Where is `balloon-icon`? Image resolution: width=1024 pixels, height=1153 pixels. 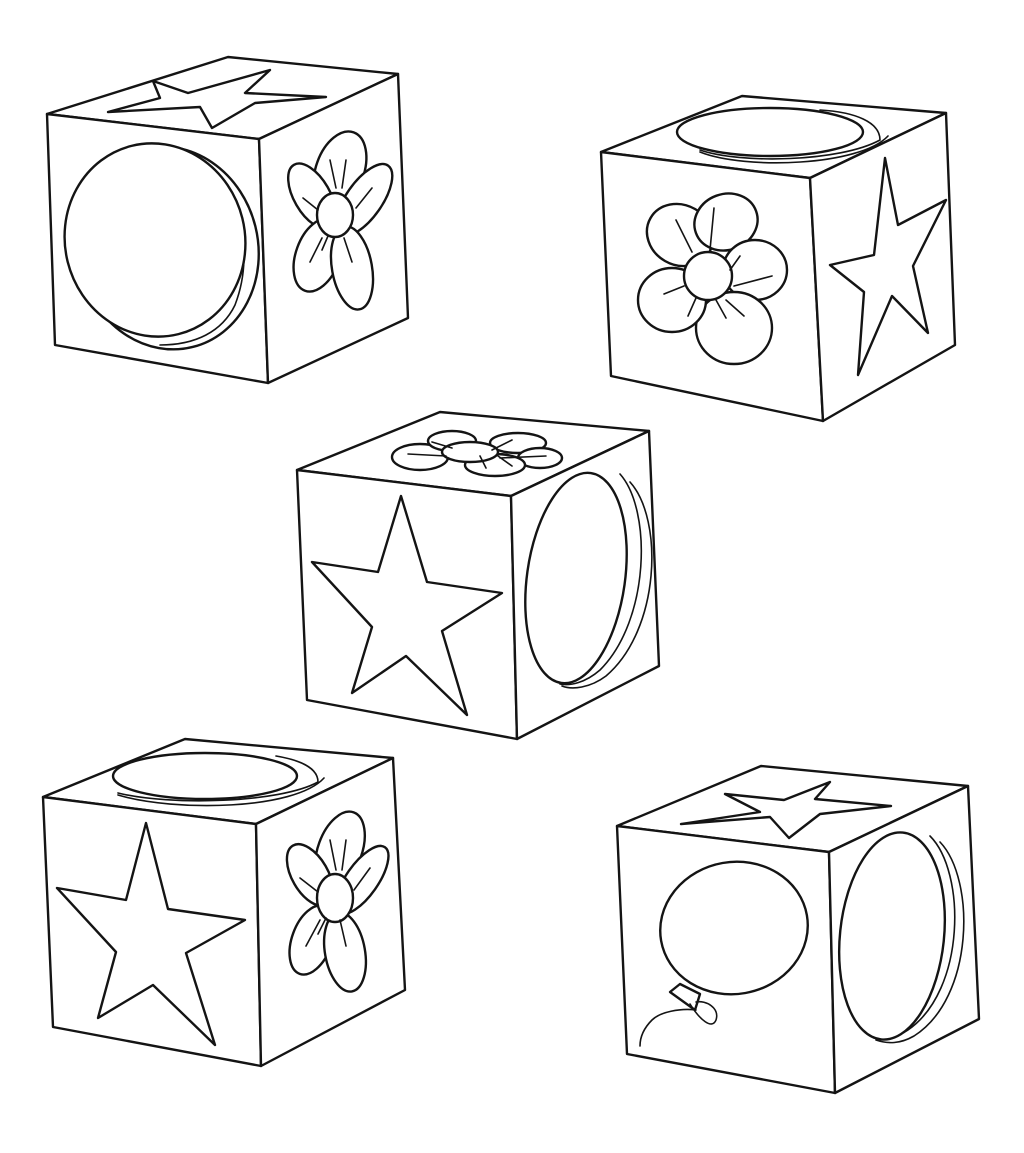
balloon-icon is located at coordinates (724, 953).